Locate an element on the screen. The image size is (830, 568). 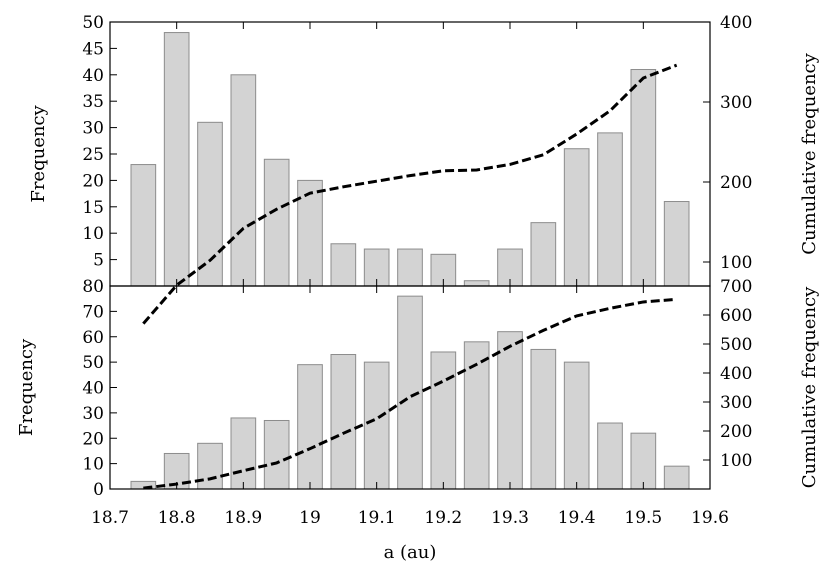
y2-tick-label: 500 is located at coordinates (736, 345).